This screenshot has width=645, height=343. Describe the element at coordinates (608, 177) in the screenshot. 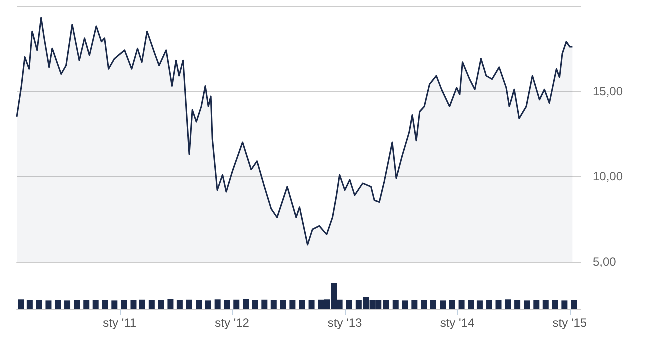

I see `y-tick-label: 10,00` at that location.